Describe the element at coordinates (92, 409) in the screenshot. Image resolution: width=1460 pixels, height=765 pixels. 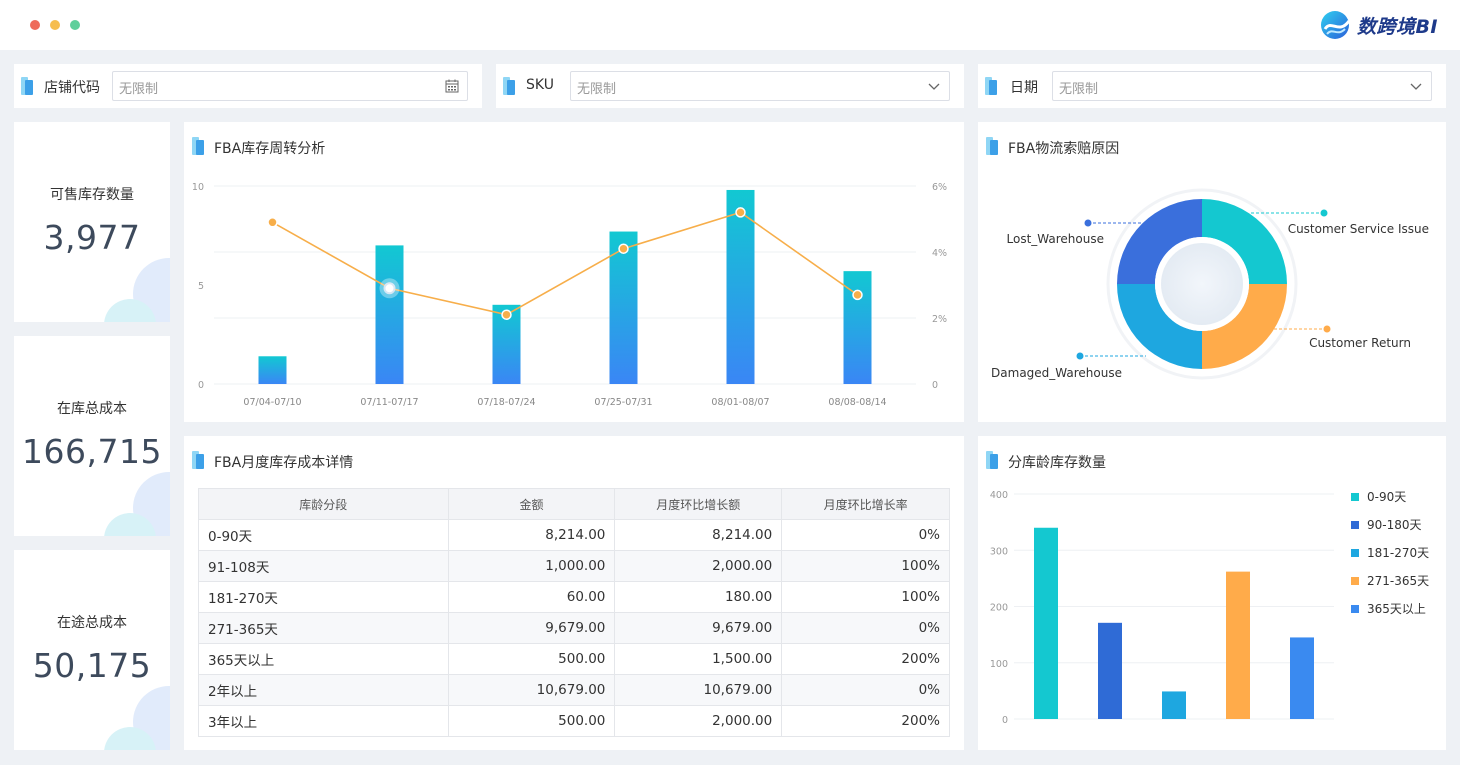
I see `kpi-label: 在库总成本` at that location.